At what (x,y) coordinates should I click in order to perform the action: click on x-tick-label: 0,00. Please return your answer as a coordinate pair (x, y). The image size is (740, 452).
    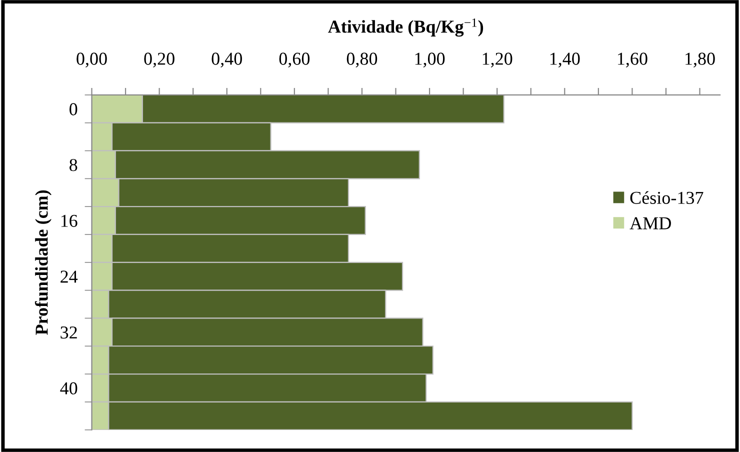
    Looking at the image, I should click on (91, 60).